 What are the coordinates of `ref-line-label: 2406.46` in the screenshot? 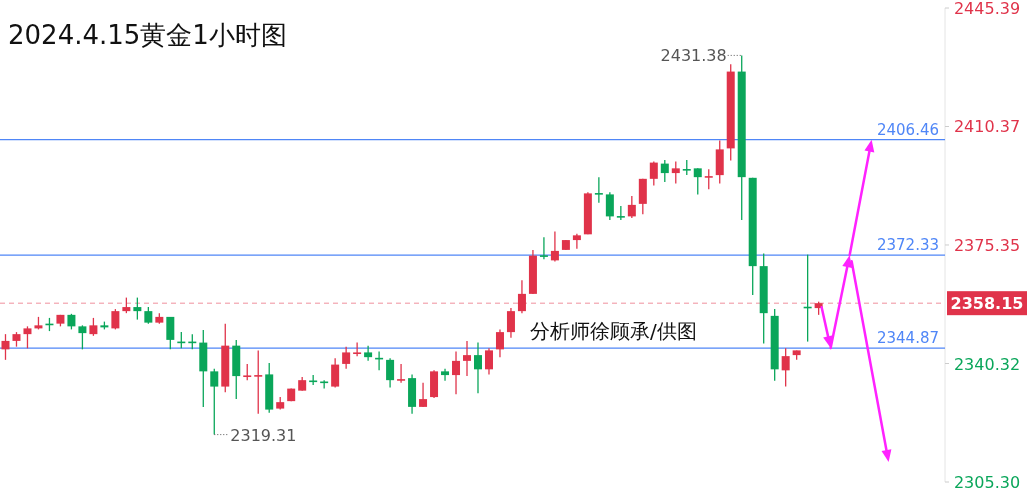 It's located at (907, 129).